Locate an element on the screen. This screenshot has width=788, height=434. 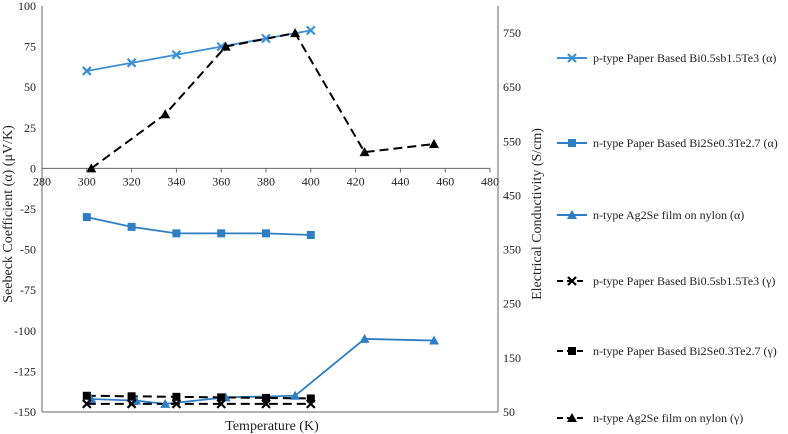
right-tick-label: 350 is located at coordinates (512, 250).